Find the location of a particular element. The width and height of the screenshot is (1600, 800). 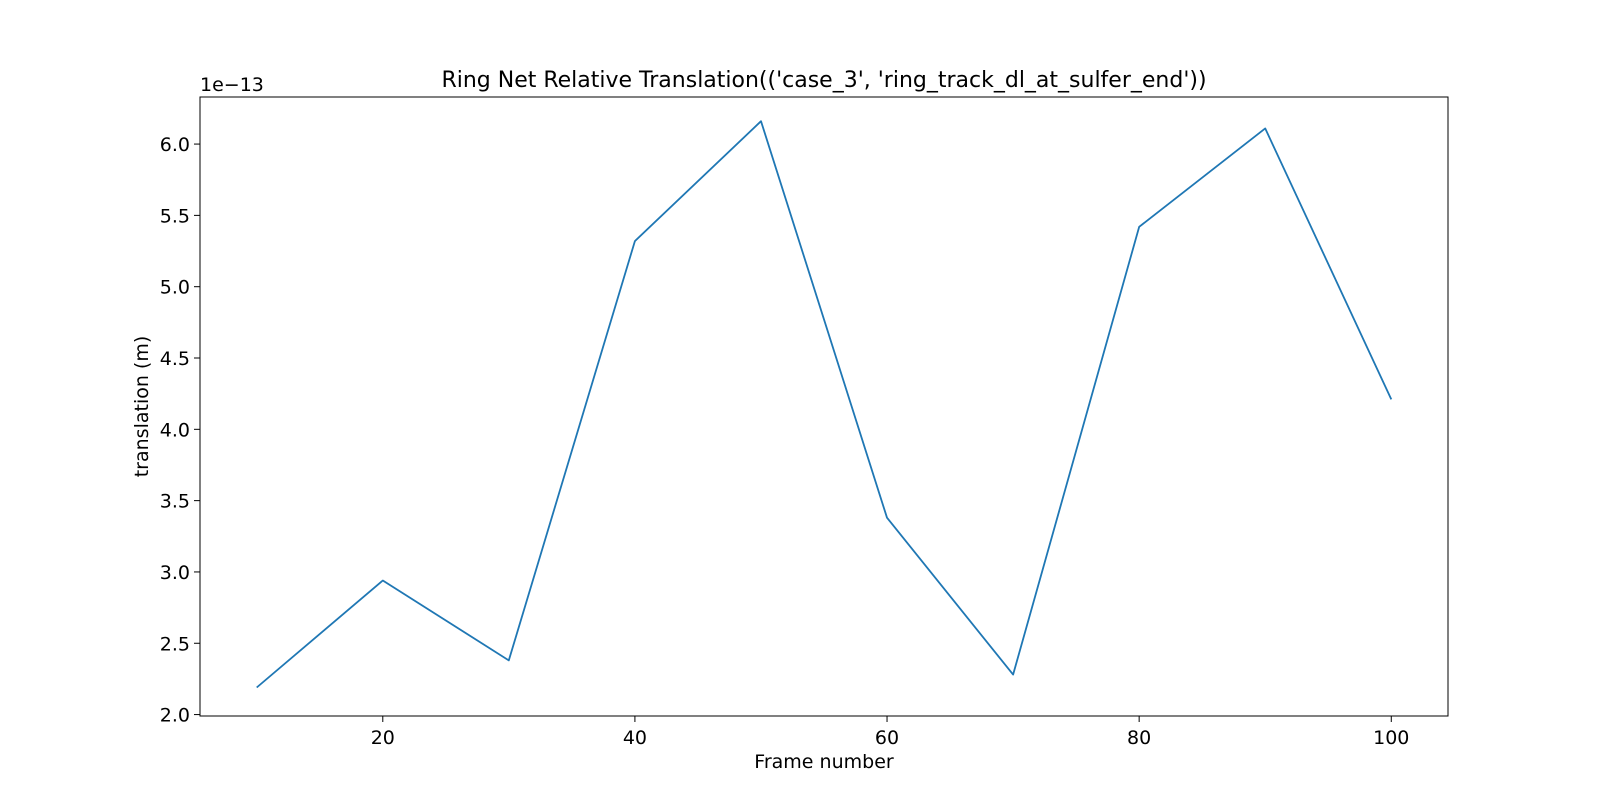

y-tick-label: 5.0 is located at coordinates (175, 288).